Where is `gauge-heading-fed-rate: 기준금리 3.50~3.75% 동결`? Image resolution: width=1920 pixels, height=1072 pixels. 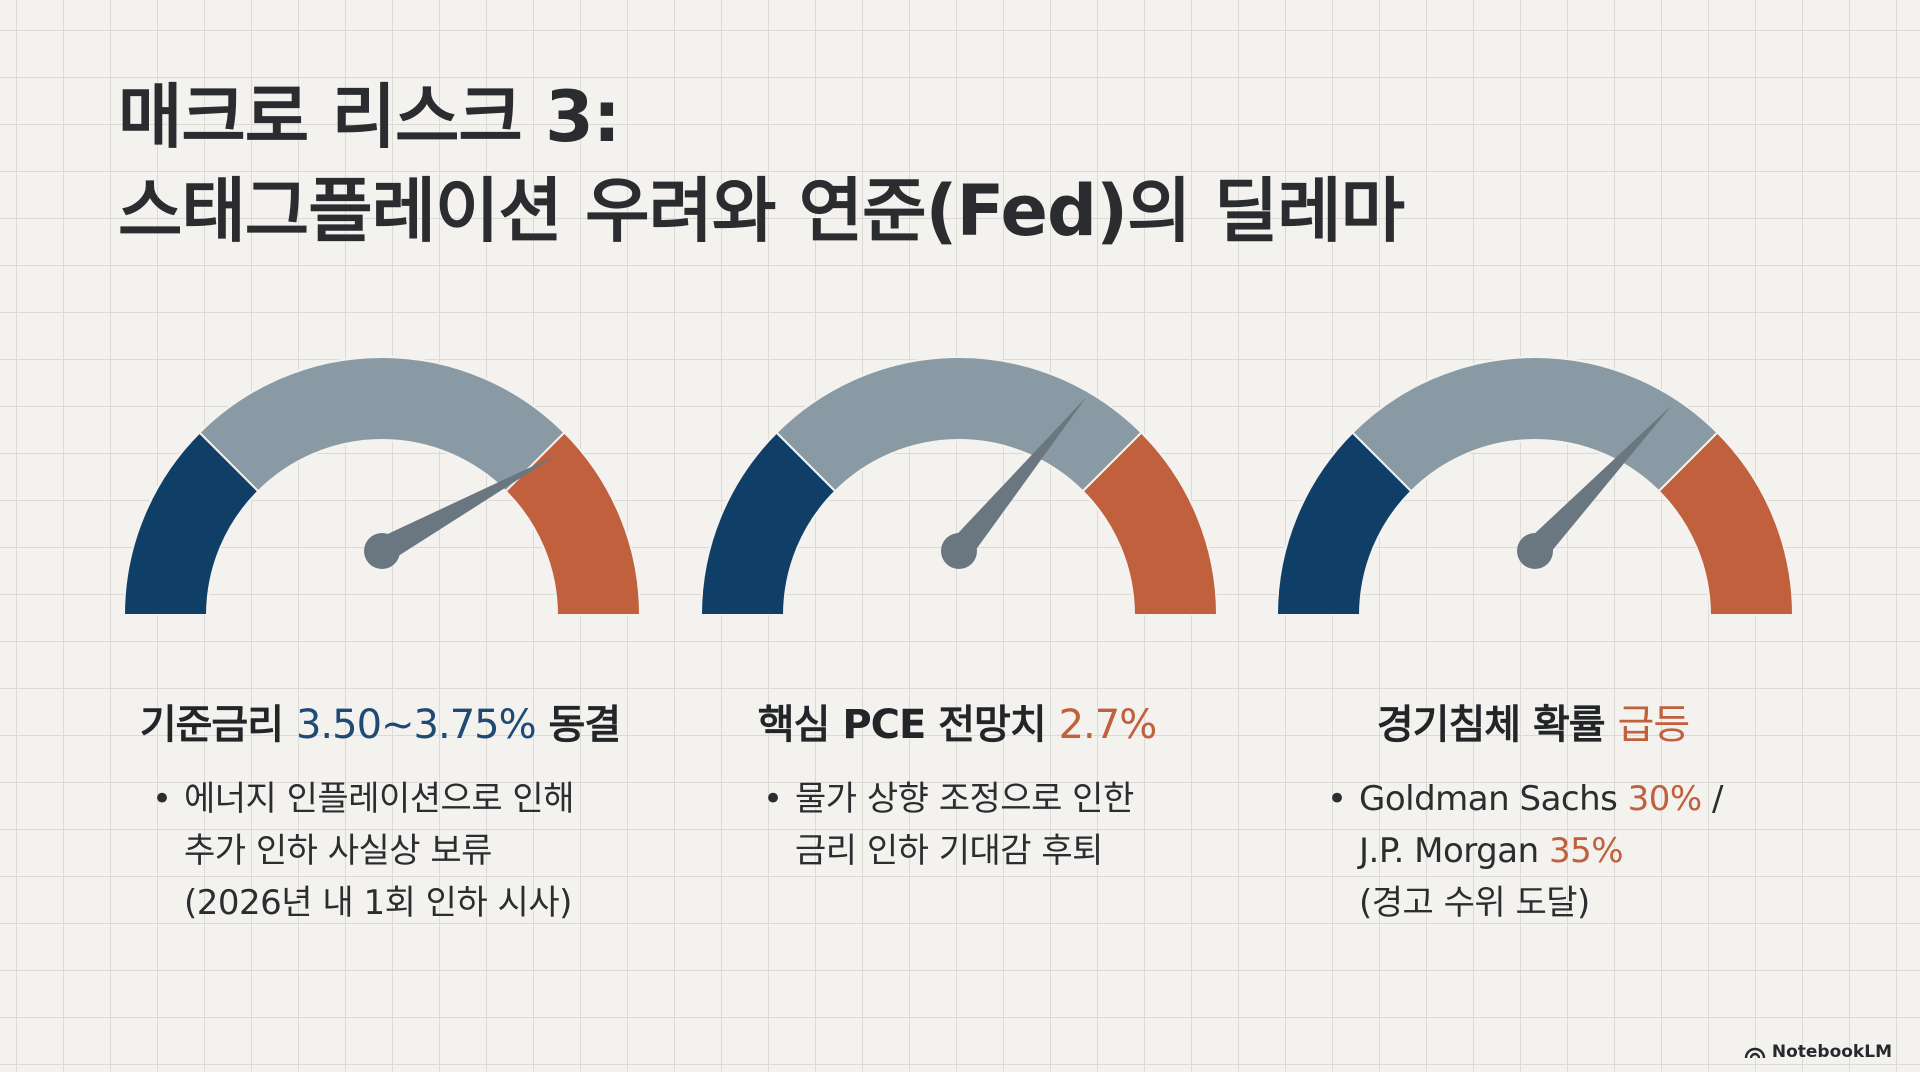
gauge-heading-fed-rate: 기준금리 3.50~3.75% 동결 is located at coordinates (380, 721).